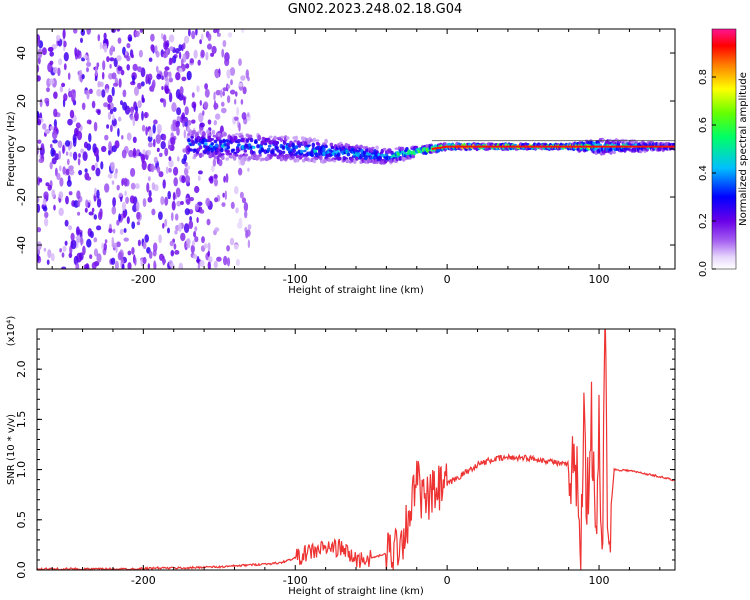 This screenshot has width=750, height=600. Describe the element at coordinates (599, 279) in the screenshot. I see `x-tick-label: 100` at that location.